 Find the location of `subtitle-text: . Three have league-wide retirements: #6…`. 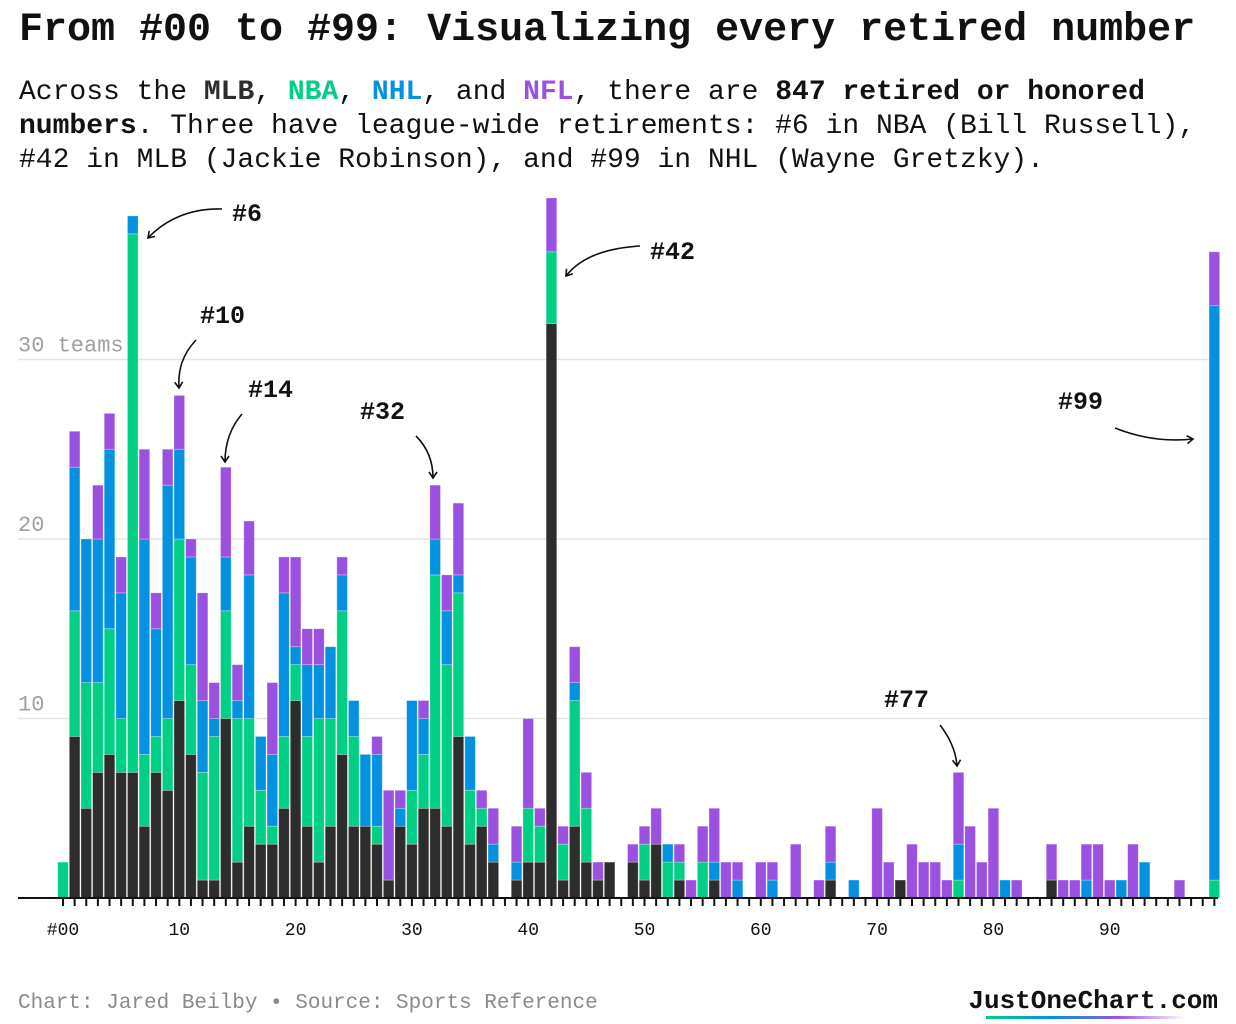

subtitle-text: . Three have league-wide retirements: #6… is located at coordinates (607, 143).